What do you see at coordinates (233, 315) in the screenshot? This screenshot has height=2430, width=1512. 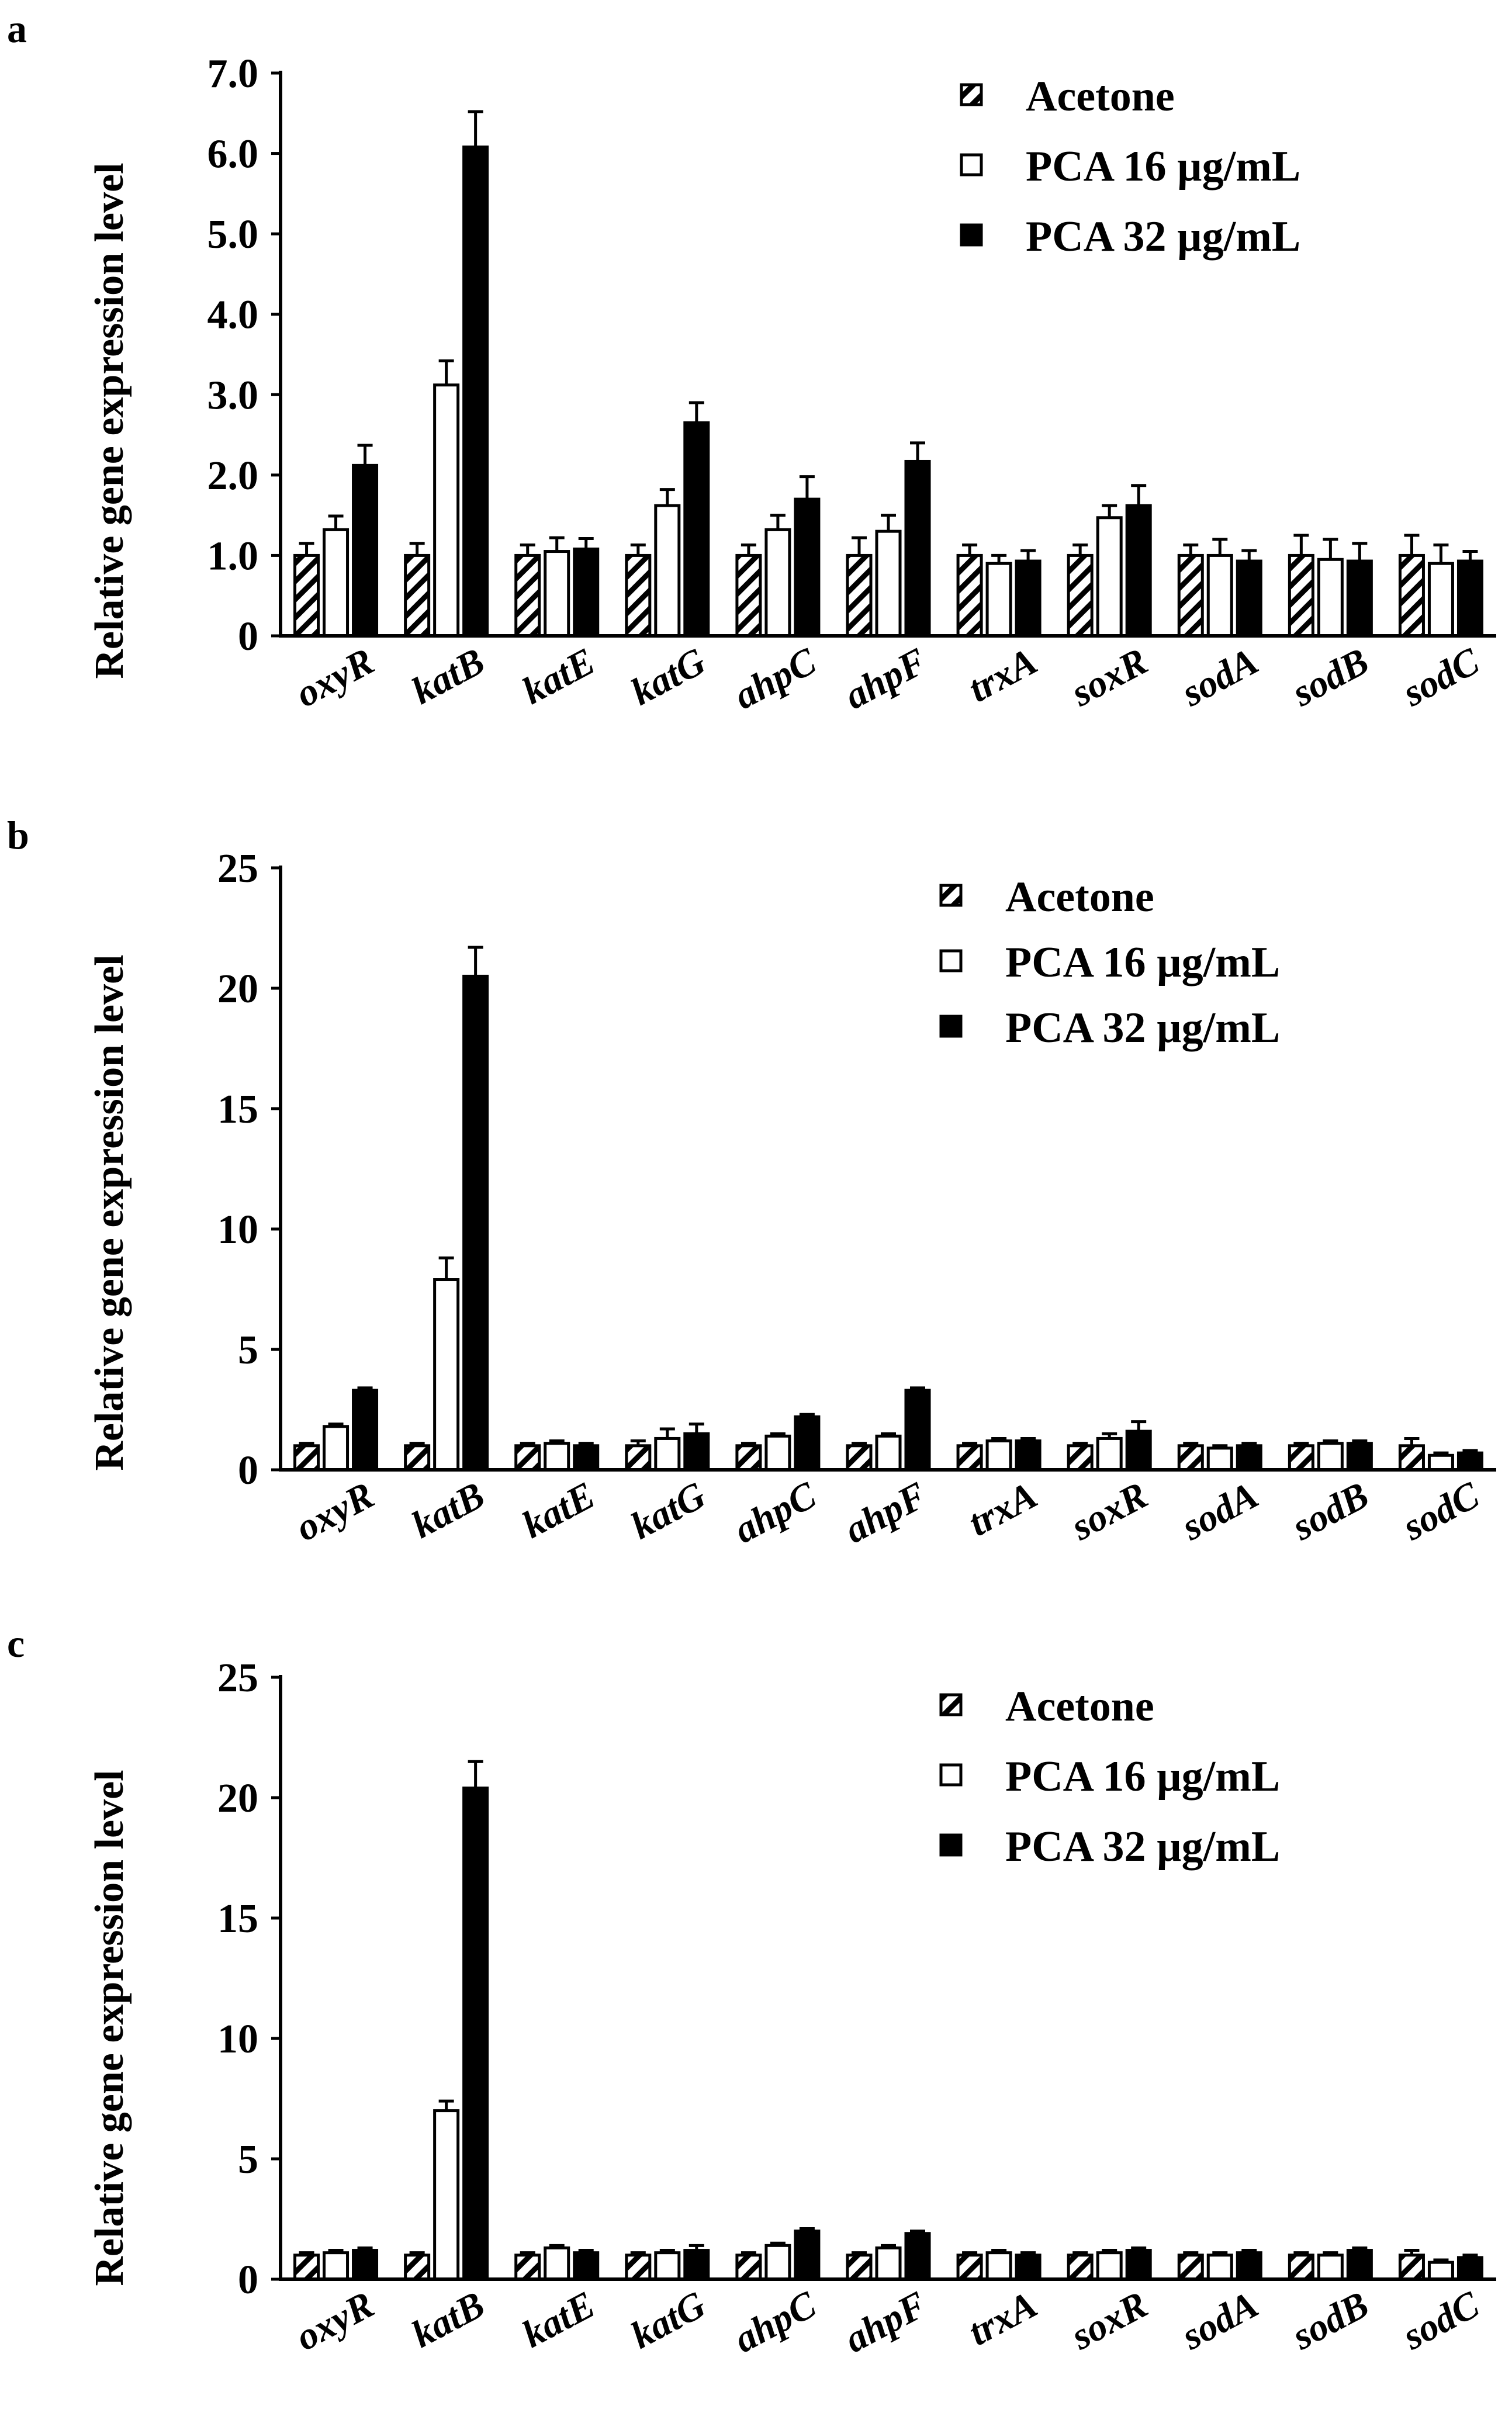 I see `y-tick-label: 4.0` at bounding box center [233, 315].